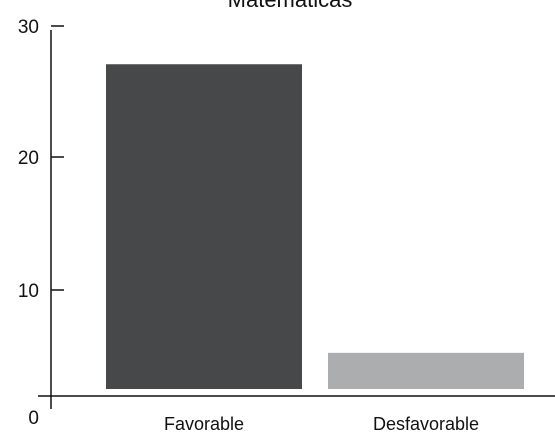 Image resolution: width=555 pixels, height=432 pixels. What do you see at coordinates (33, 418) in the screenshot?
I see `y-tick-label: 0` at bounding box center [33, 418].